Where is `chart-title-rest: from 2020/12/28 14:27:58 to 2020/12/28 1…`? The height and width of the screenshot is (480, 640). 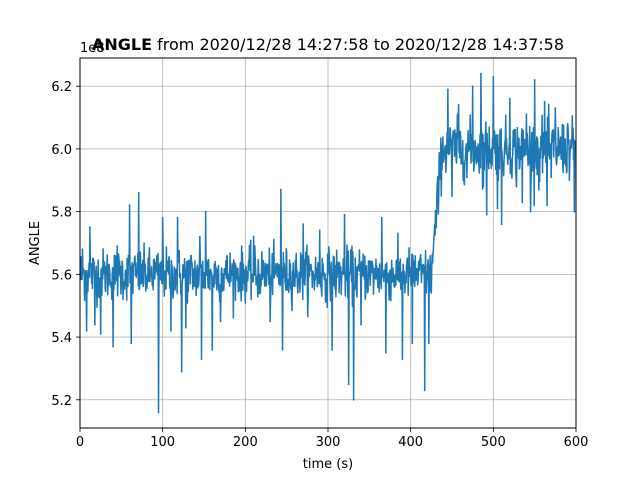
chart-title-rest: from 2020/12/28 14:27:58 to 2020/12/28 1… is located at coordinates (358, 44).